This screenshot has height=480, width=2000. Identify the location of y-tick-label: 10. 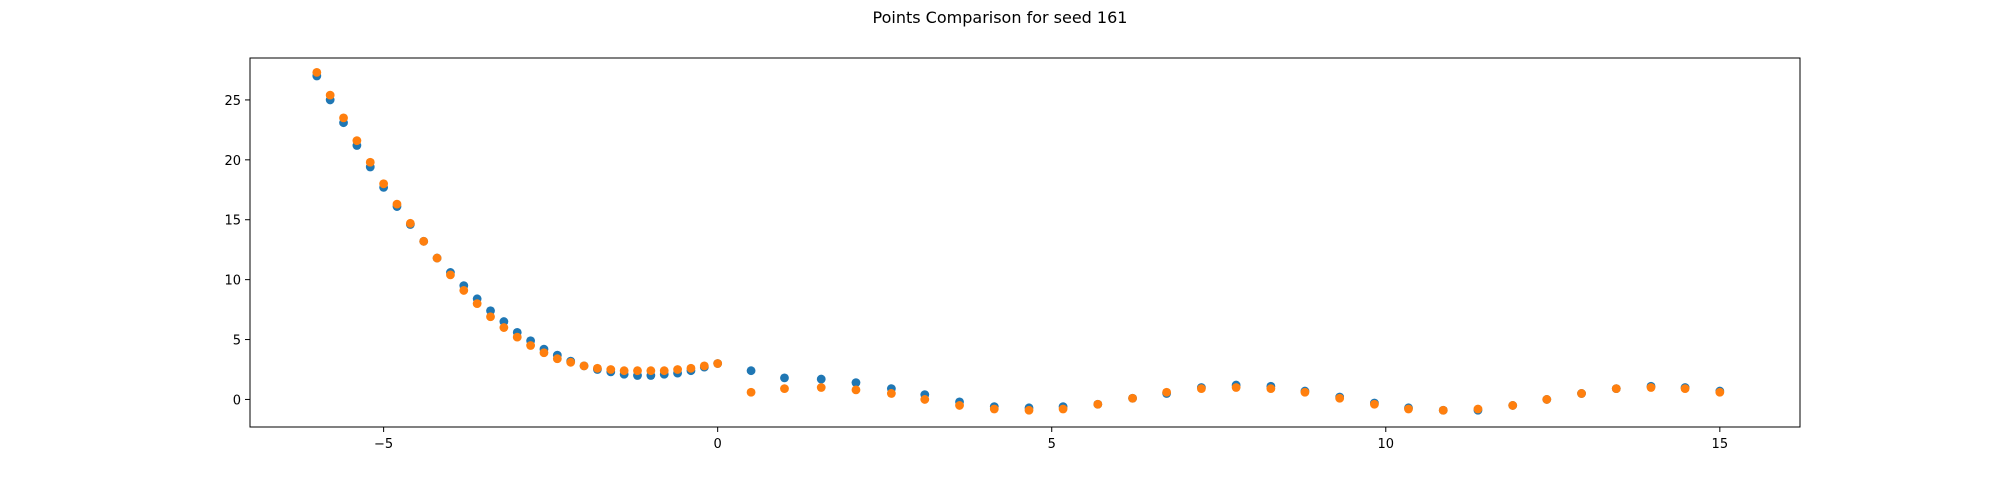
(232, 281).